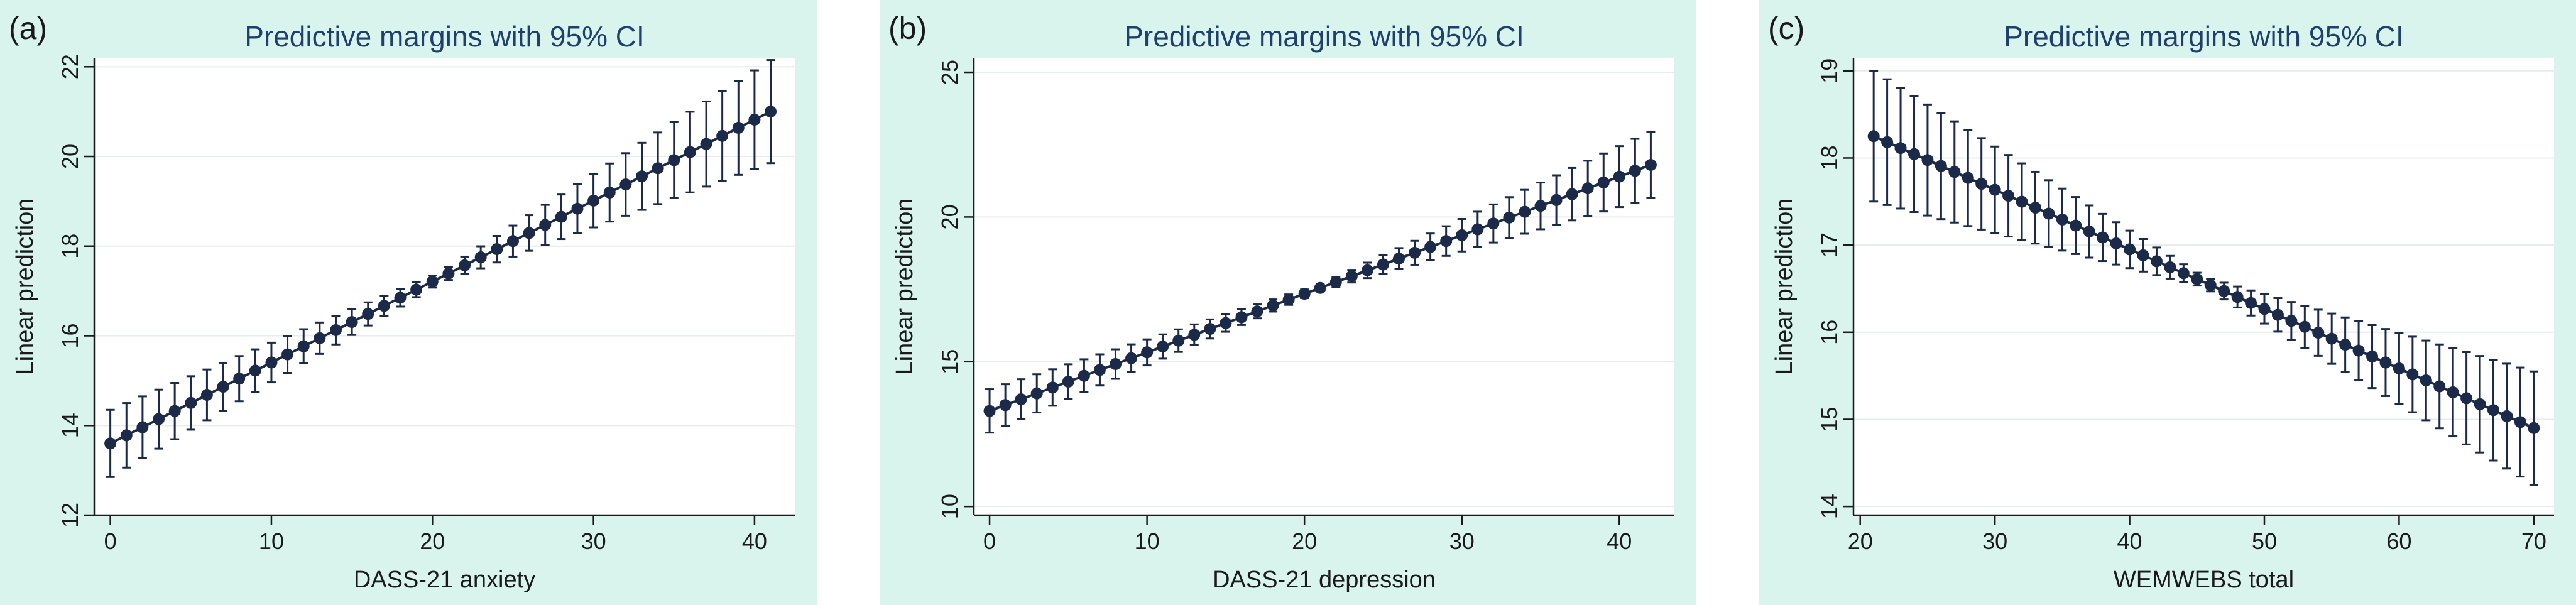 This screenshot has height=605, width=2576. I want to click on x-axis-label: DASS-21 anxiety, so click(445, 580).